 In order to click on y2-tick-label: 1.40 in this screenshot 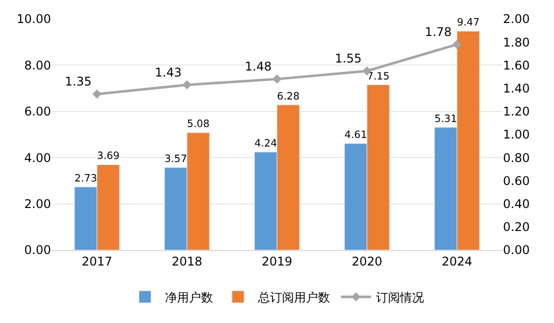, I will do `click(516, 89)`.